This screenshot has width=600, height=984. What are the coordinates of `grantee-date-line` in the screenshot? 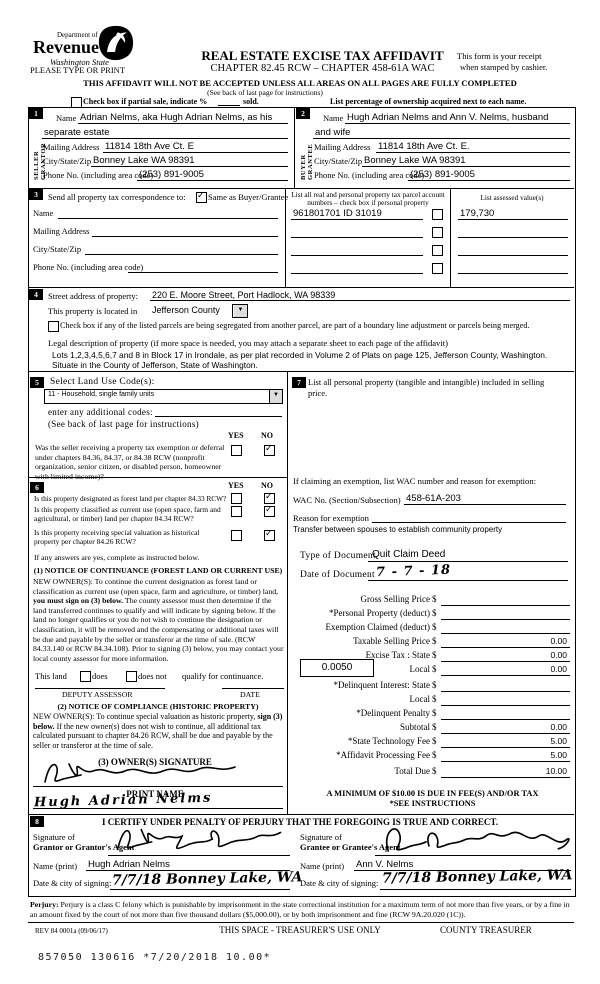 It's located at (475, 889).